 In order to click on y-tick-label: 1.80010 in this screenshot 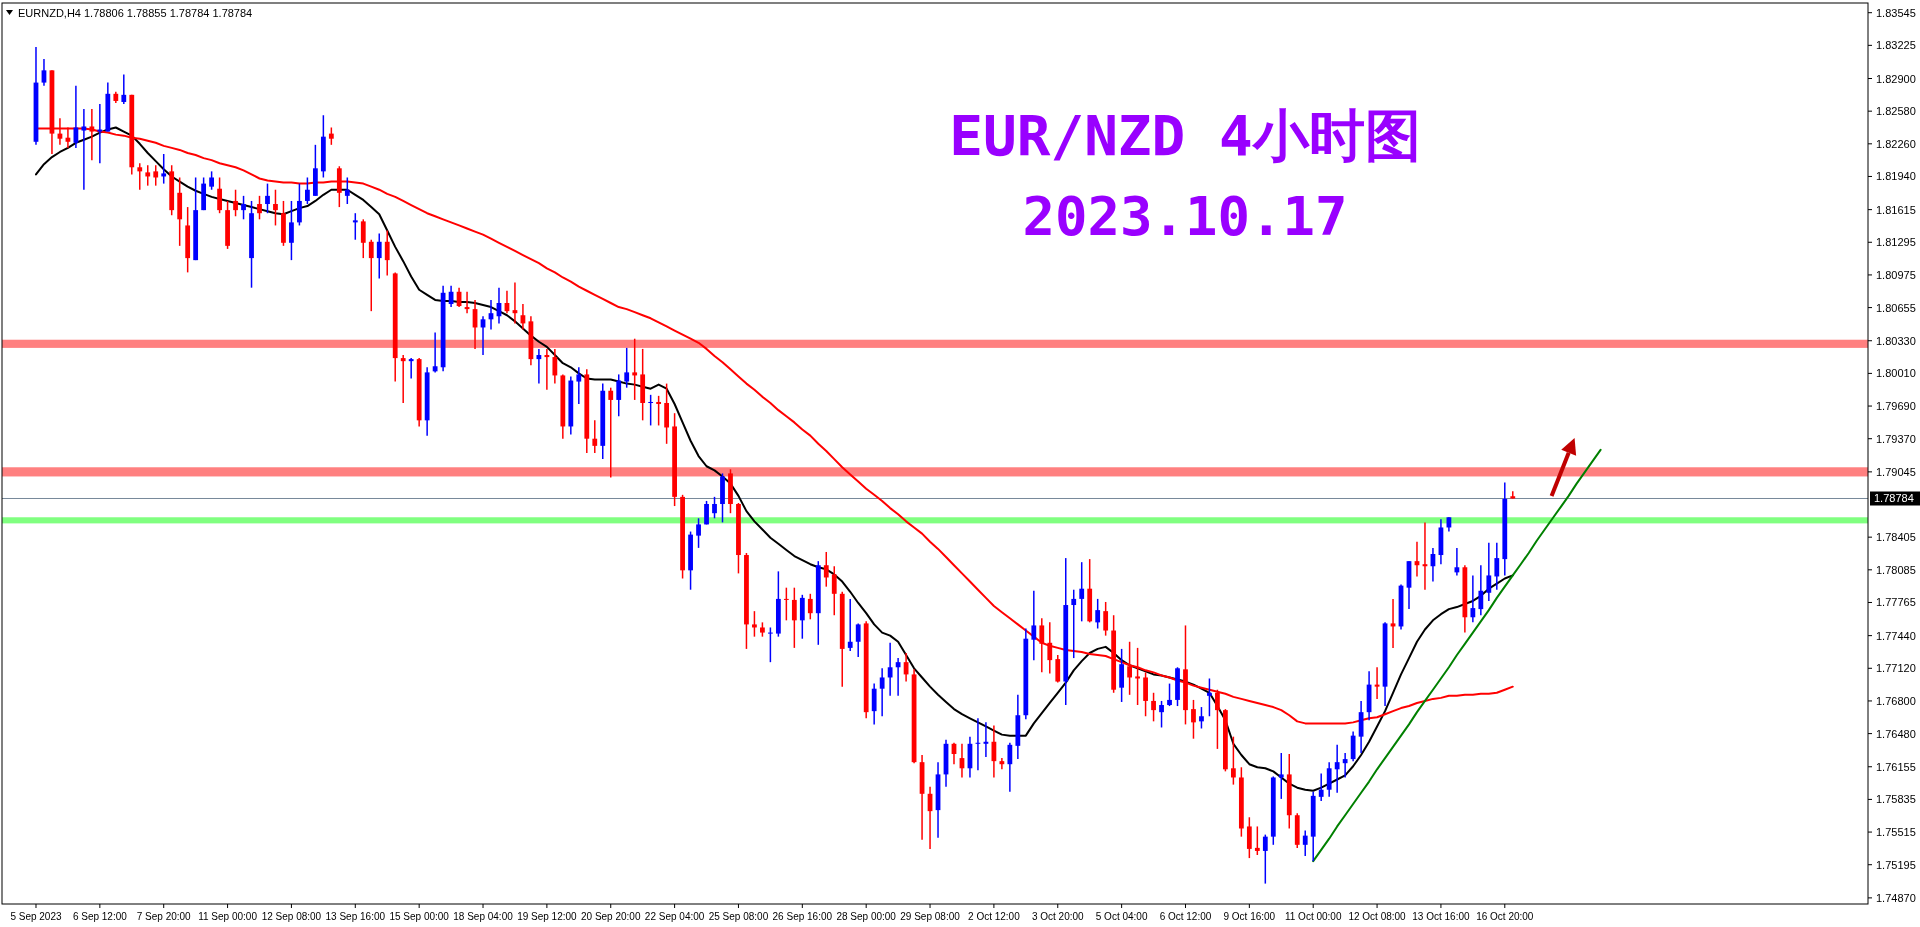, I will do `click(1896, 373)`.